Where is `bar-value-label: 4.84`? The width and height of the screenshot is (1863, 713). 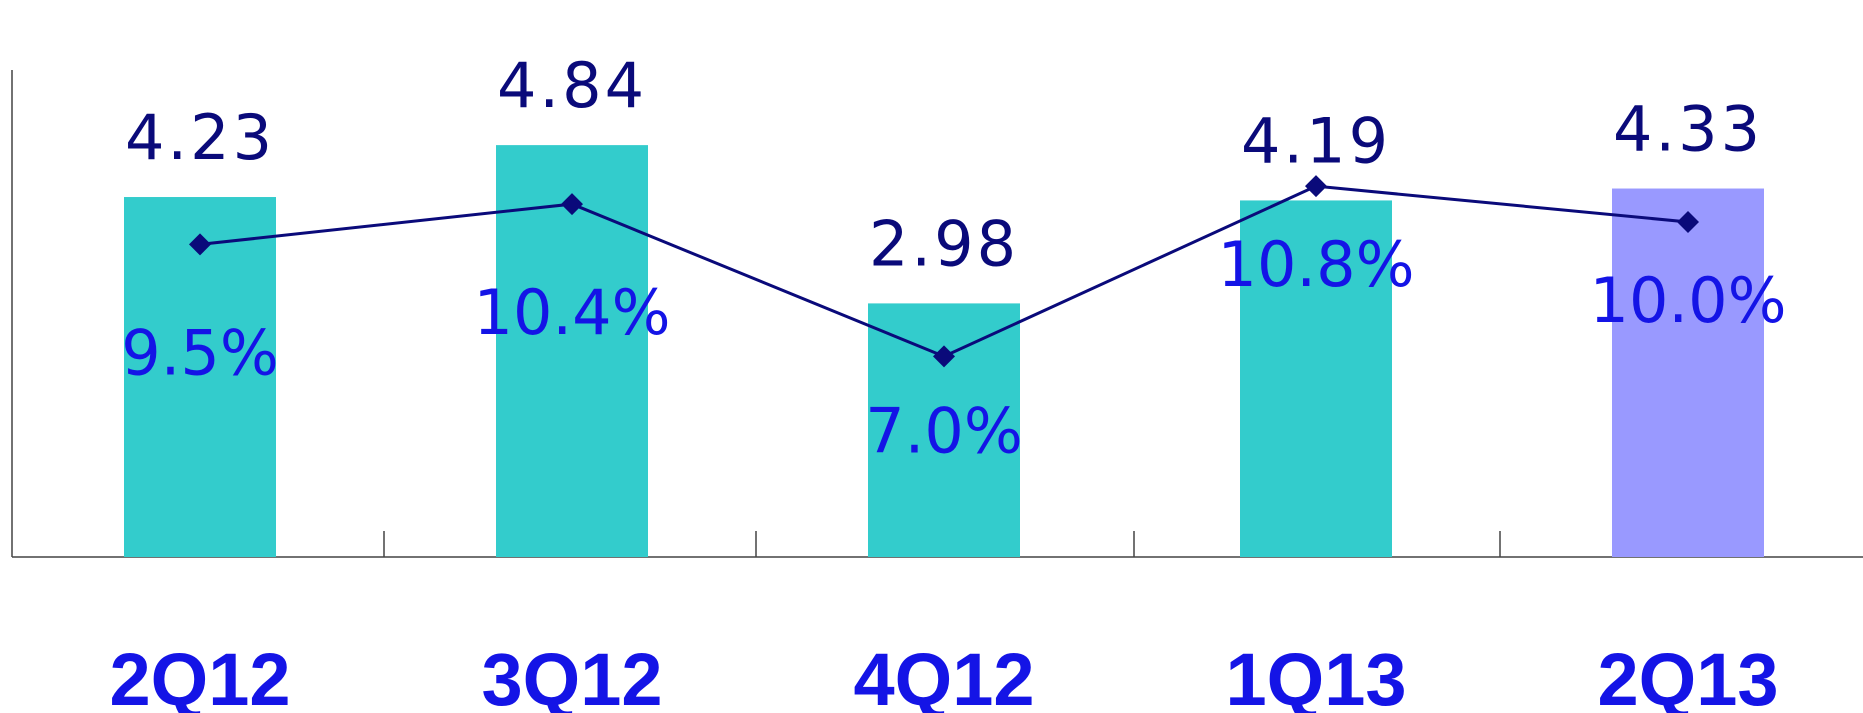 bar-value-label: 4.84 is located at coordinates (572, 85).